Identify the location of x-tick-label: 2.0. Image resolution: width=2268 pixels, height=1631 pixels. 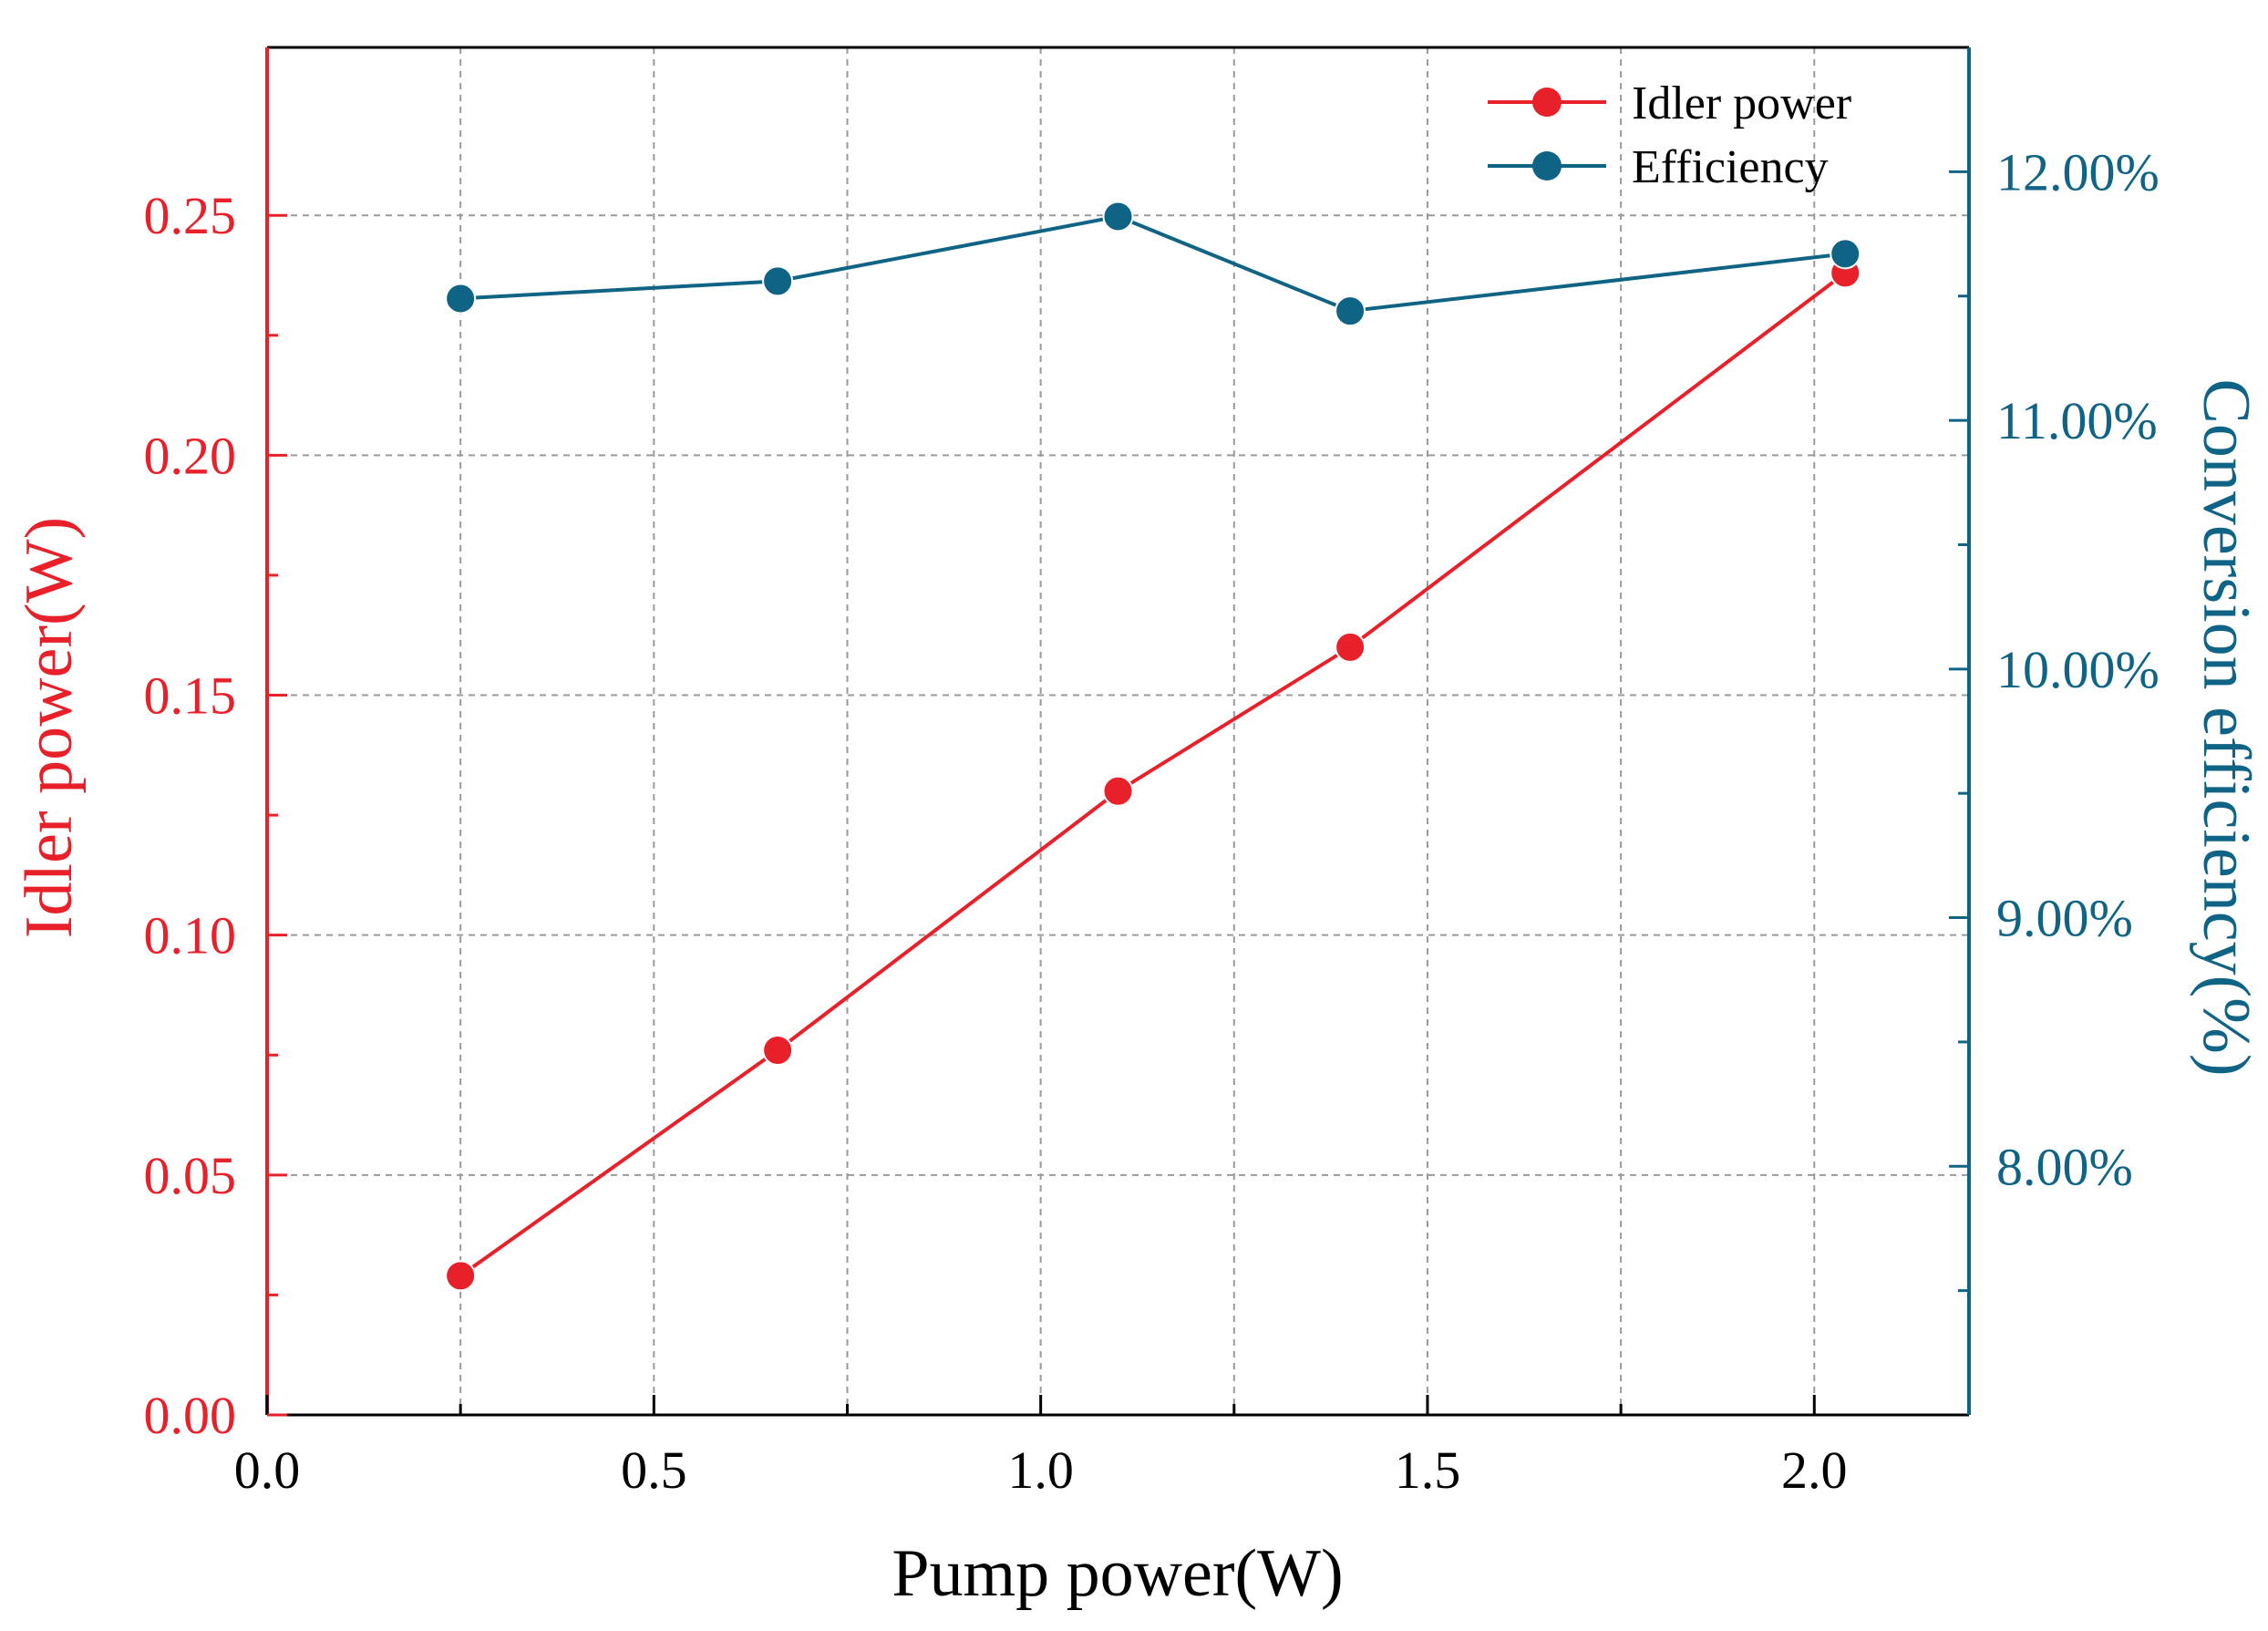
(1815, 1470).